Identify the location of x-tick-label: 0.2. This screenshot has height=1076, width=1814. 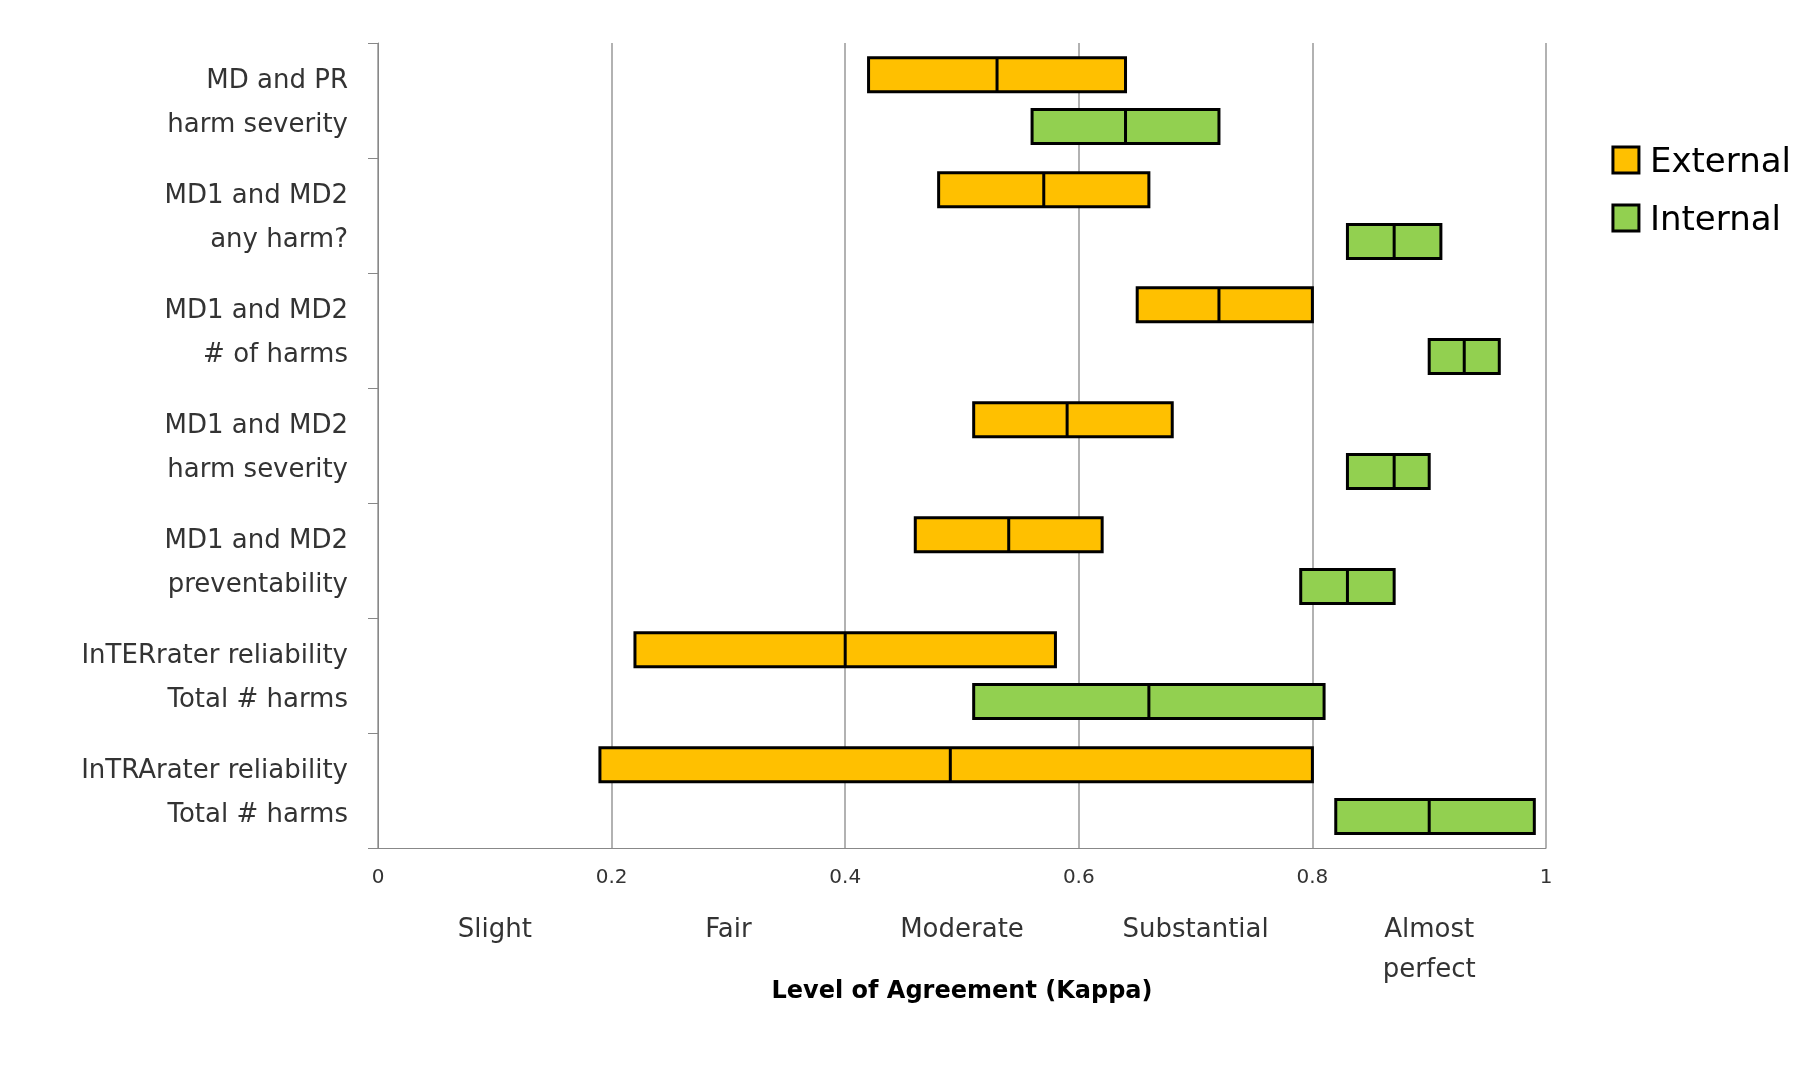
(611, 876).